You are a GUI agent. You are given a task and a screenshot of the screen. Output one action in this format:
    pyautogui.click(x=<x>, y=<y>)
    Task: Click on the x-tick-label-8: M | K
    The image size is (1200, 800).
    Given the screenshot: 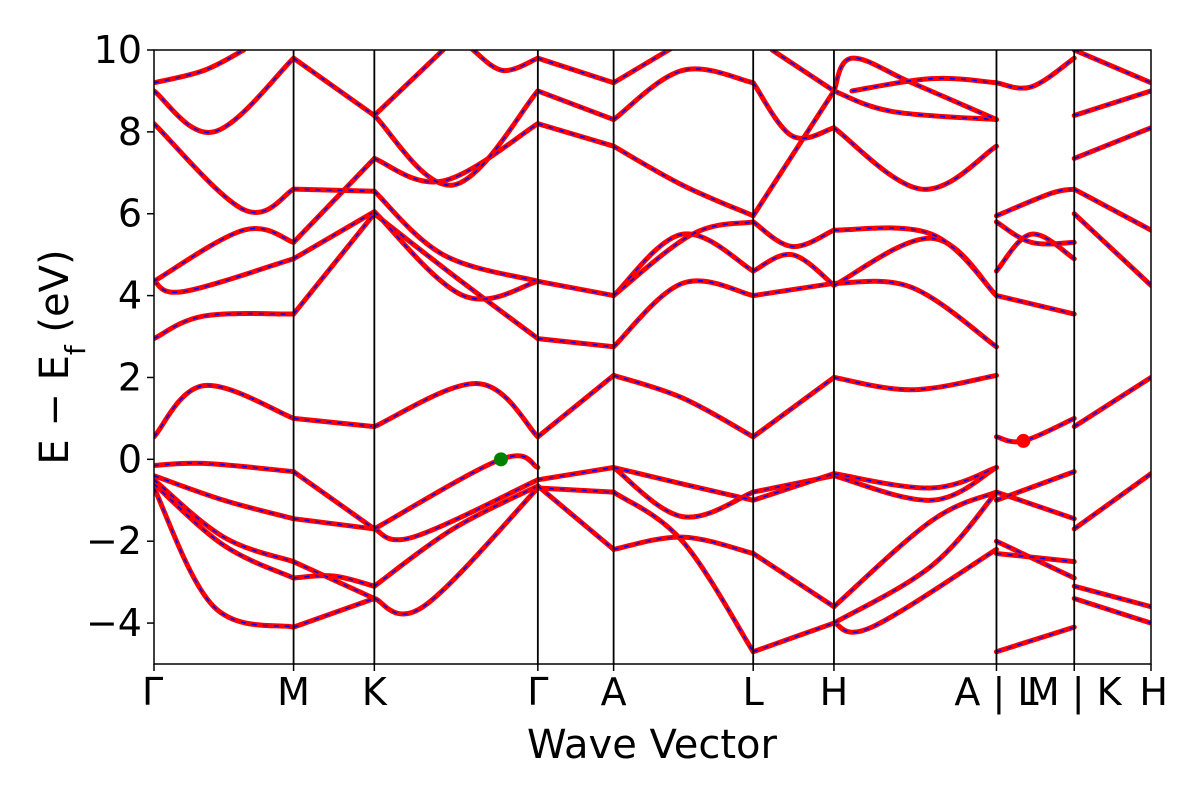 What is the action you would take?
    pyautogui.click(x=1075, y=692)
    